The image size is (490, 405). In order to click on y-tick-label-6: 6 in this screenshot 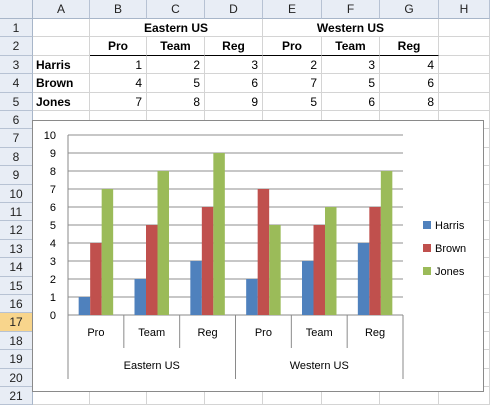, I will do `click(53, 208)`.